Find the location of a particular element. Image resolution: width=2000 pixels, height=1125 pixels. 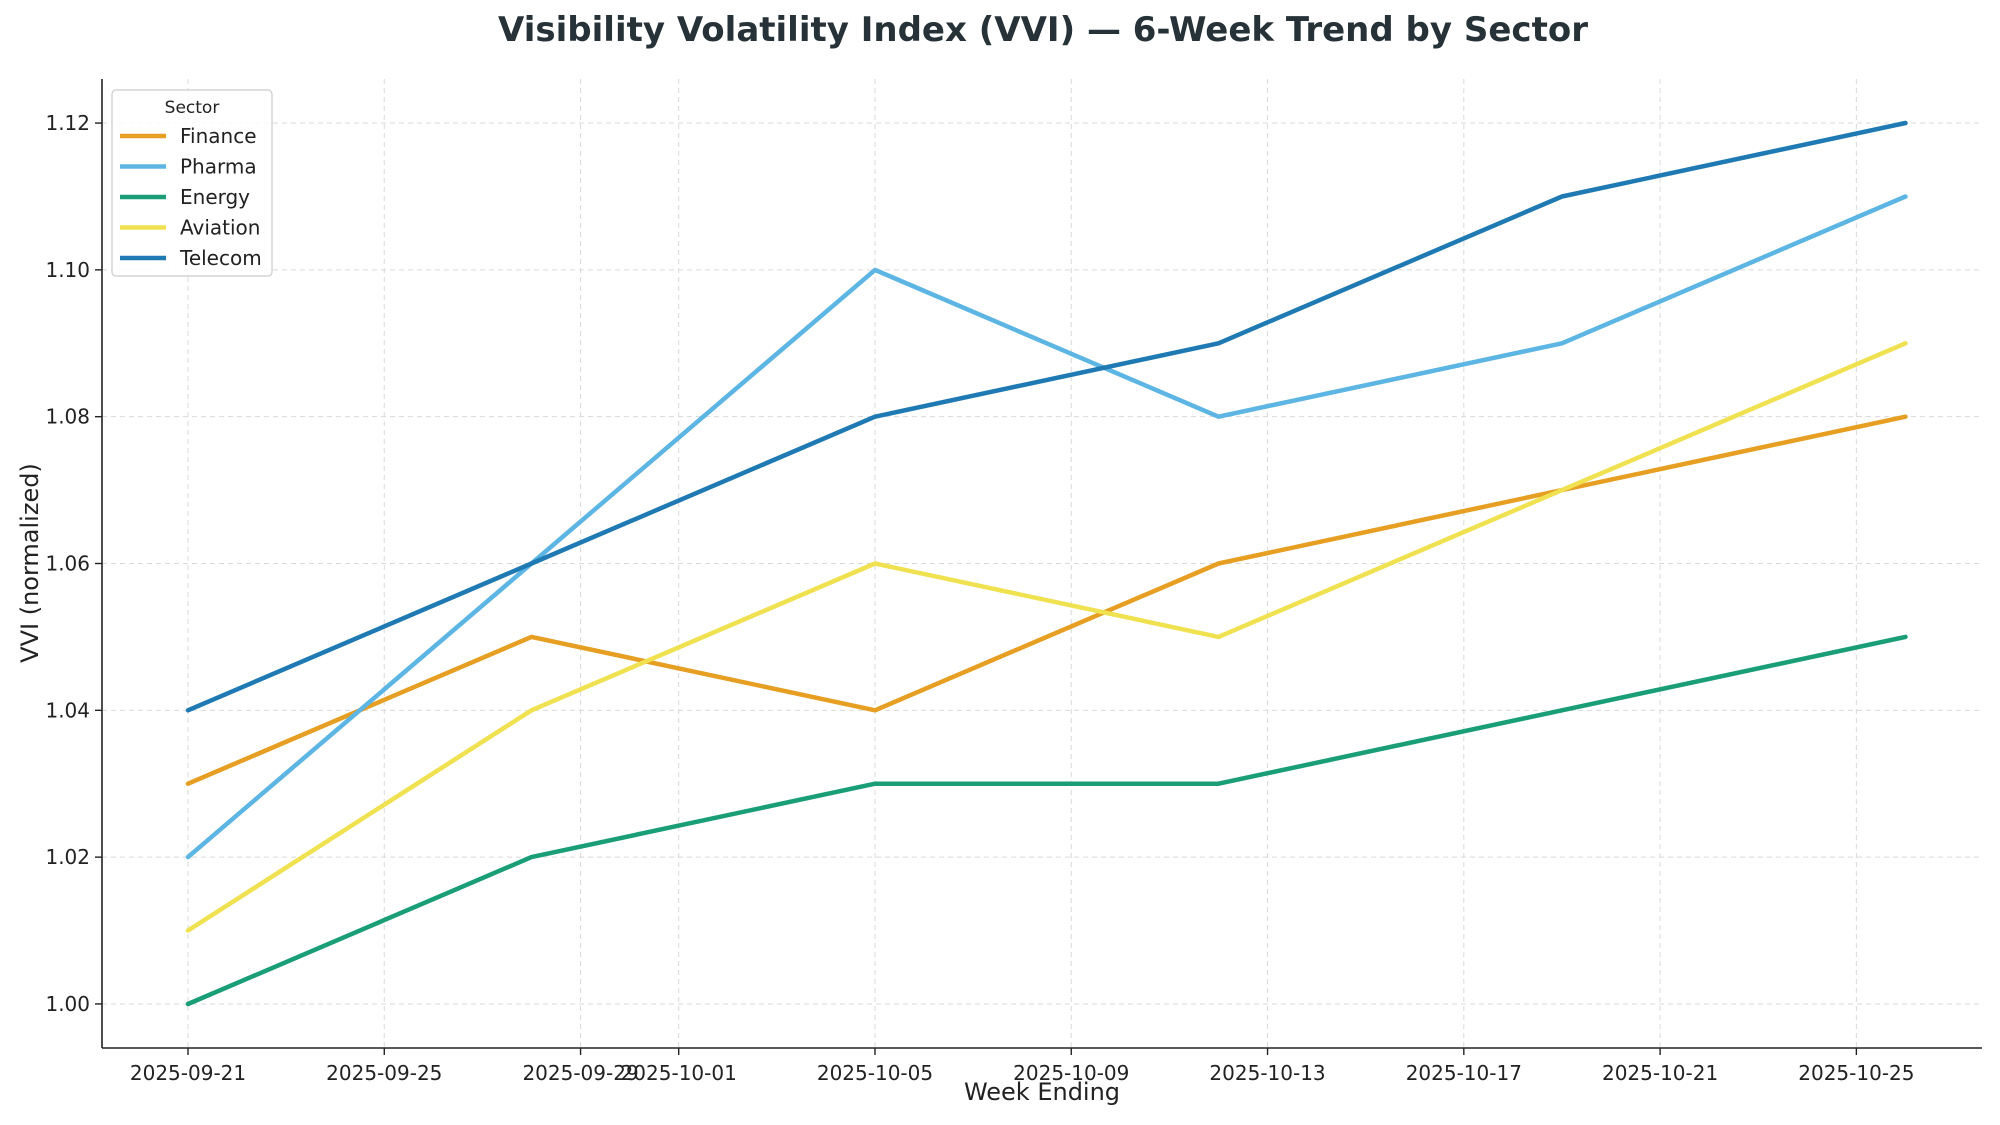

x-tick-label: 2025-09-25 is located at coordinates (384, 1073).